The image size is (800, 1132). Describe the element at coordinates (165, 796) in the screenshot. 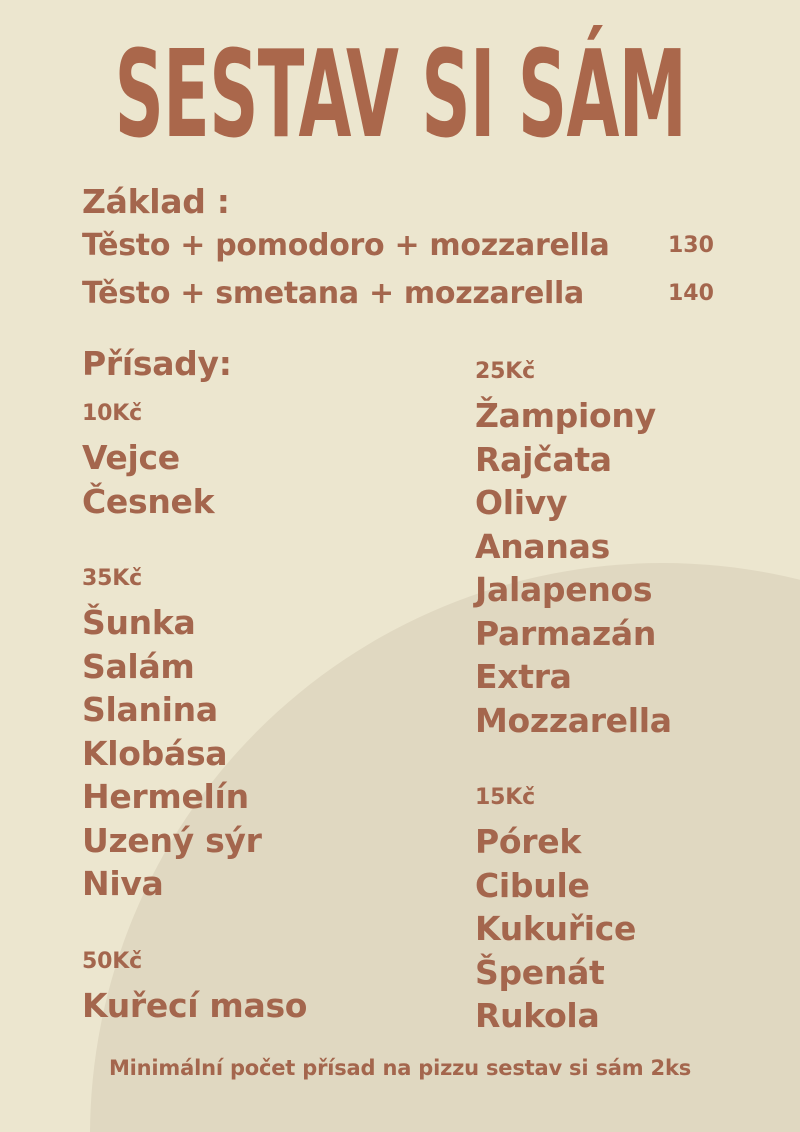

I see `topping-item: Hermelín` at that location.